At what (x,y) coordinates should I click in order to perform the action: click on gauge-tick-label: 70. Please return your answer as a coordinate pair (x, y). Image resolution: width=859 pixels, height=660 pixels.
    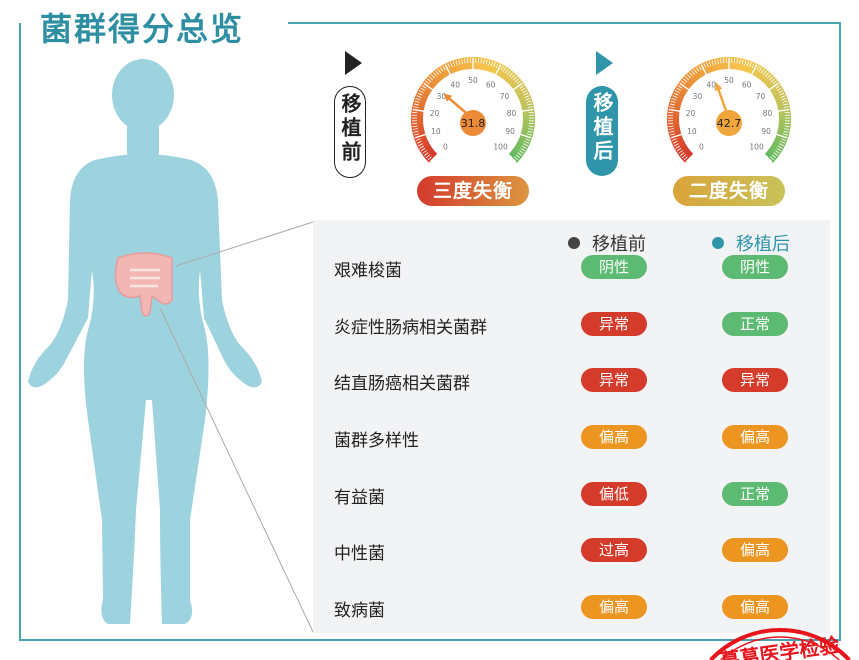
    Looking at the image, I should click on (761, 96).